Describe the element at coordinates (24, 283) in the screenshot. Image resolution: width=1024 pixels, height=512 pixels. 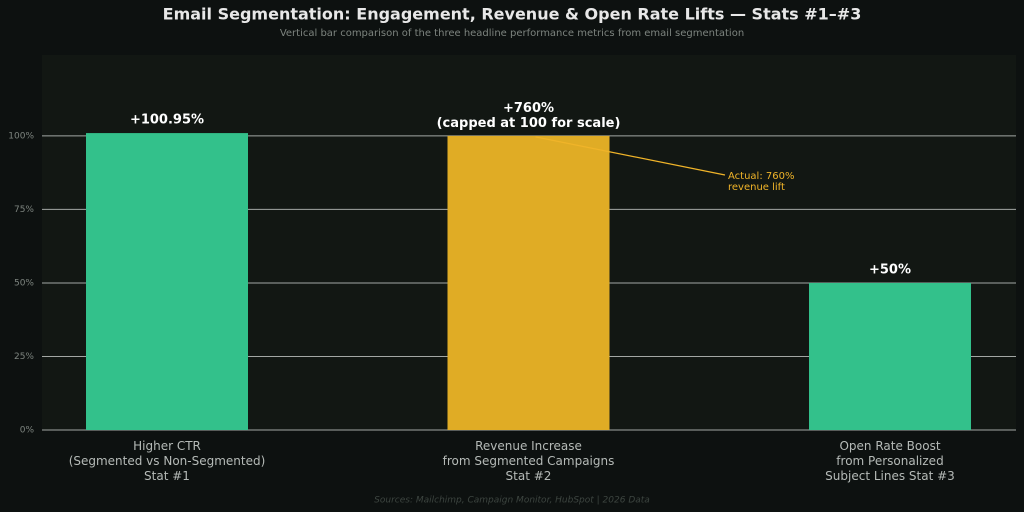
I see `y-tick-label: 50%` at that location.